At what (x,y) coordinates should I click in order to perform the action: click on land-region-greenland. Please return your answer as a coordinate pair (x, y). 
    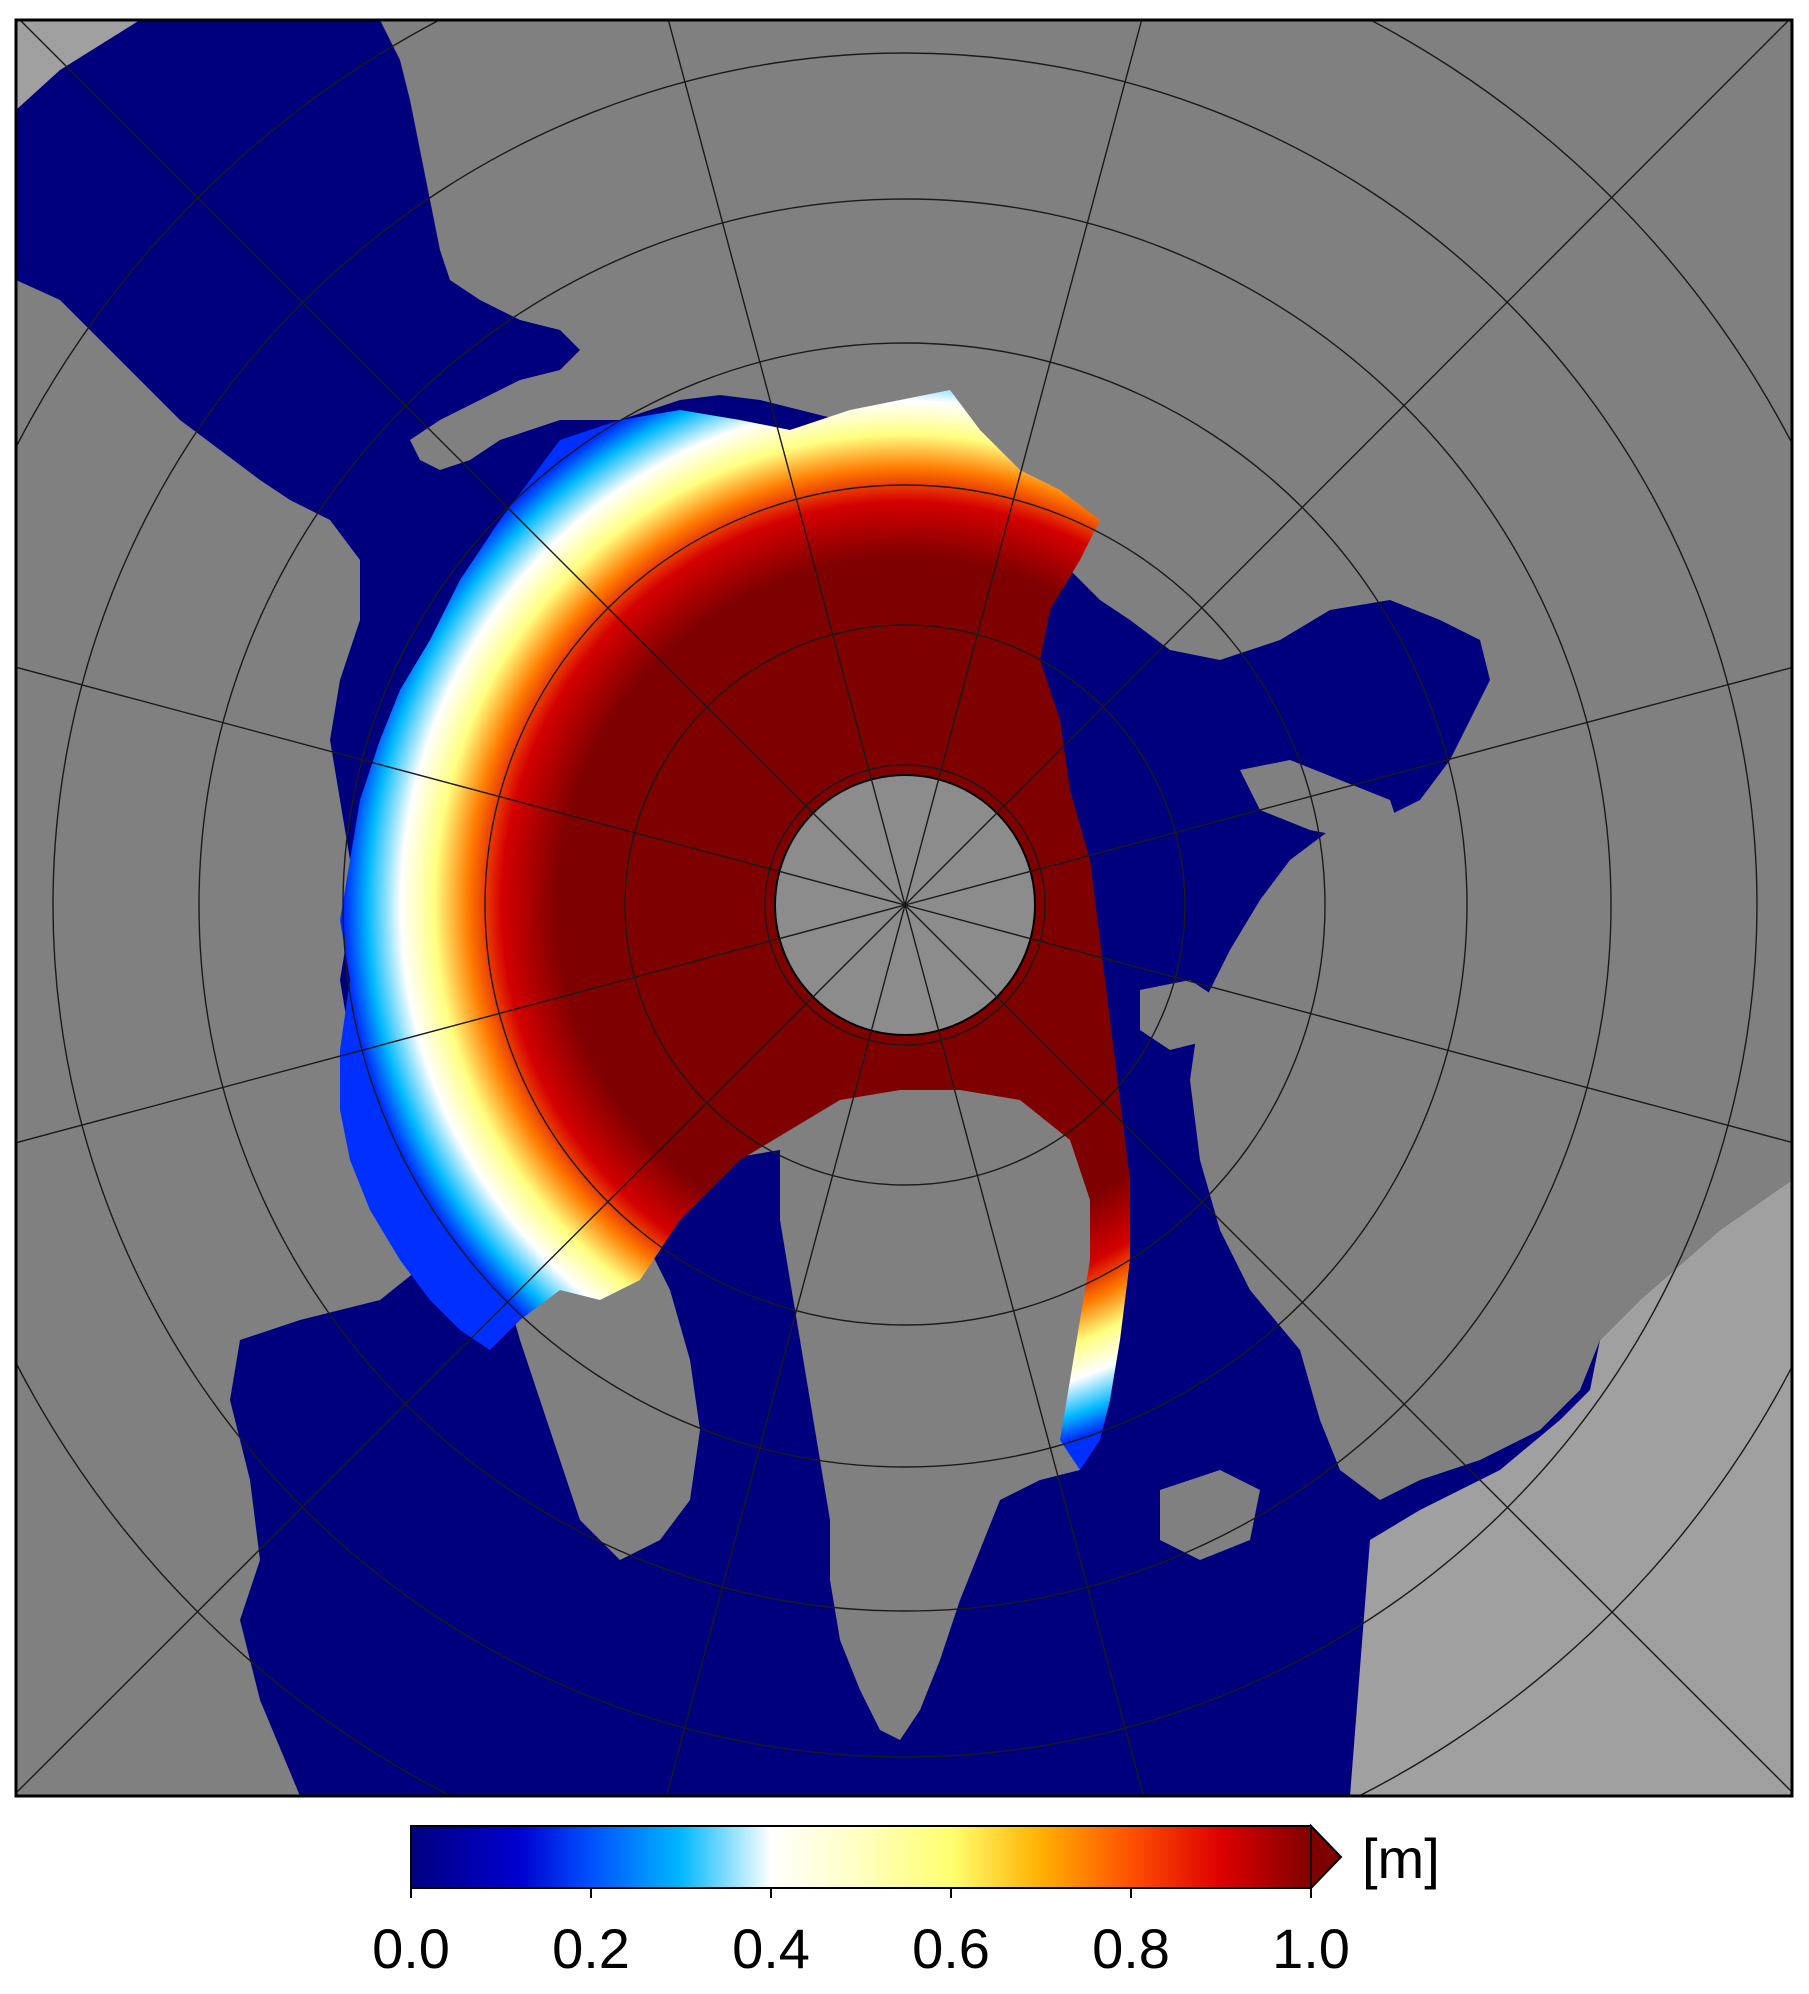
    Looking at the image, I should click on (940, 1410).